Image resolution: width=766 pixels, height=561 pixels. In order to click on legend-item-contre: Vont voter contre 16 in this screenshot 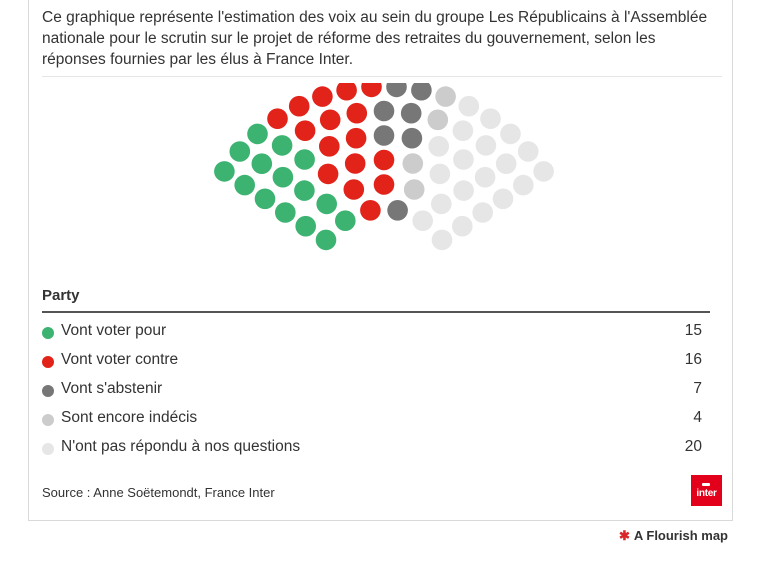, I will do `click(372, 363)`.